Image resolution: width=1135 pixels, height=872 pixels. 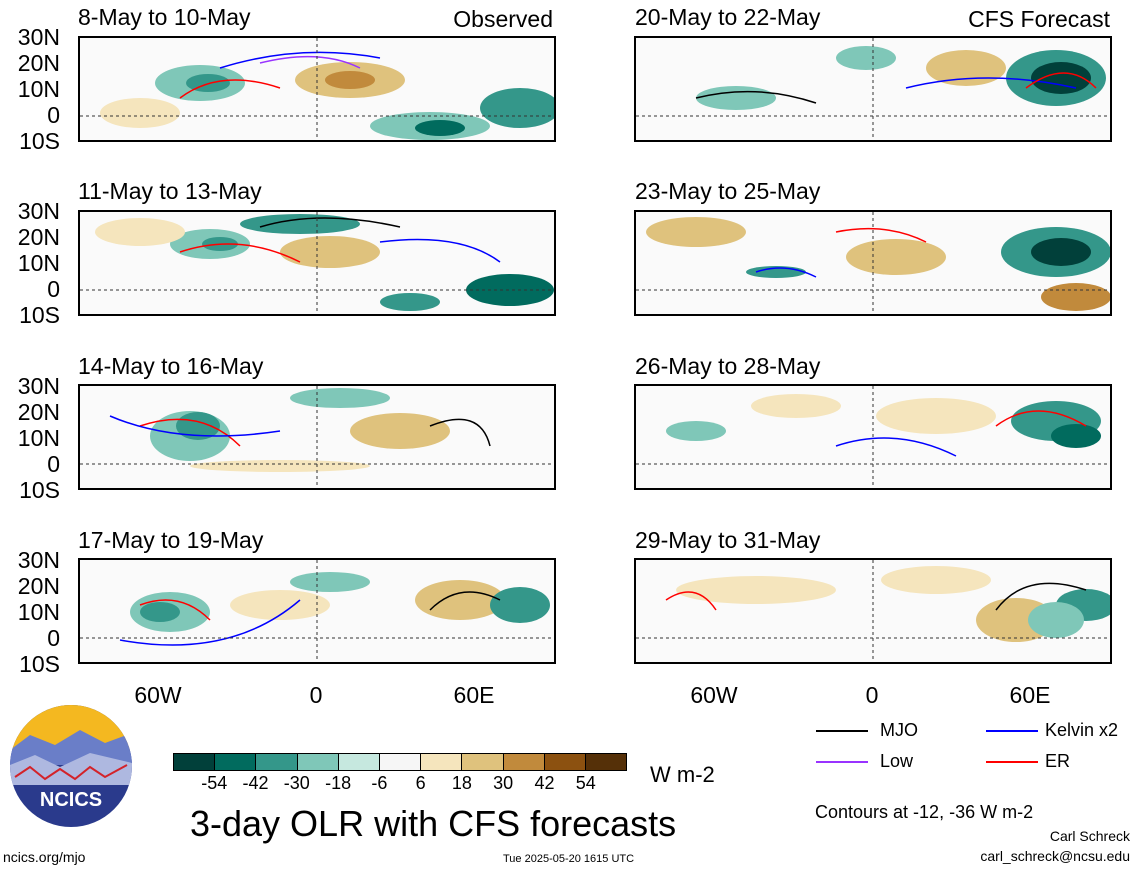 What do you see at coordinates (682, 774) in the screenshot?
I see `colorbar-units: W m-2` at bounding box center [682, 774].